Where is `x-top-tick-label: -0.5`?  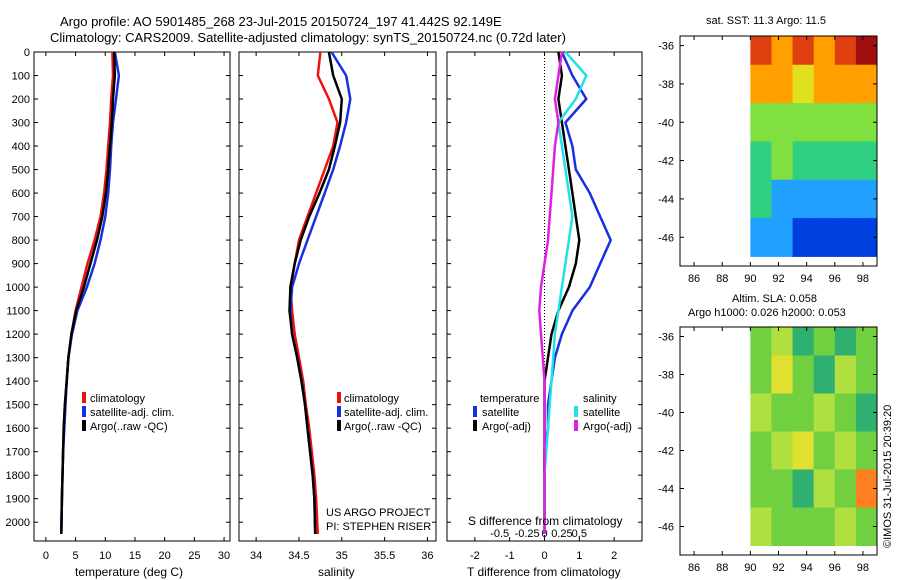 x-top-tick-label: -0.5 is located at coordinates (499, 534).